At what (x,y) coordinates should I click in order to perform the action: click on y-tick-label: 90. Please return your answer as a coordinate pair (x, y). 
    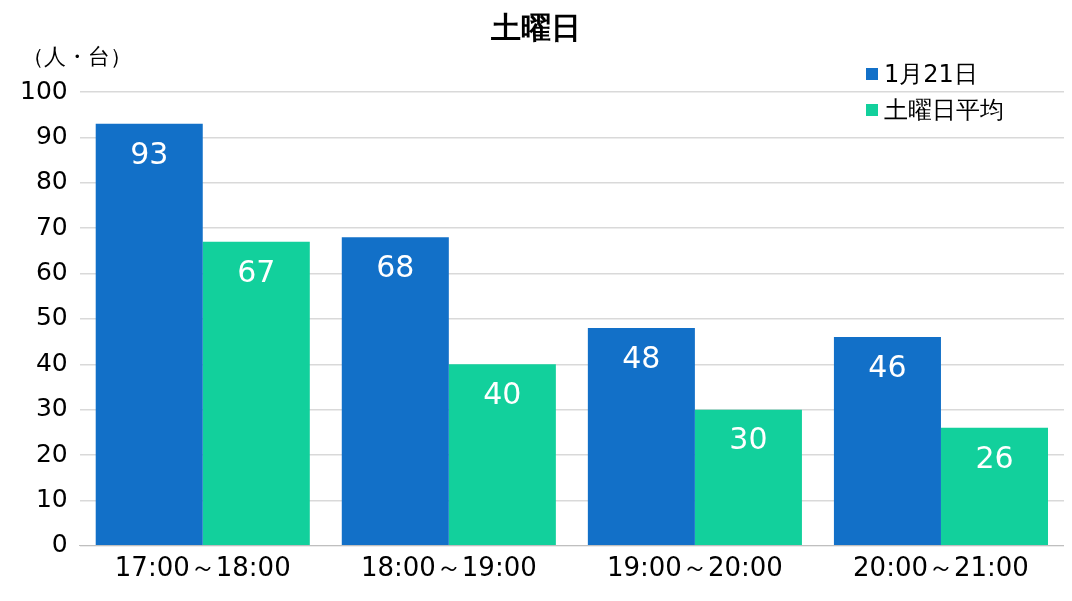
    Looking at the image, I should click on (51, 135).